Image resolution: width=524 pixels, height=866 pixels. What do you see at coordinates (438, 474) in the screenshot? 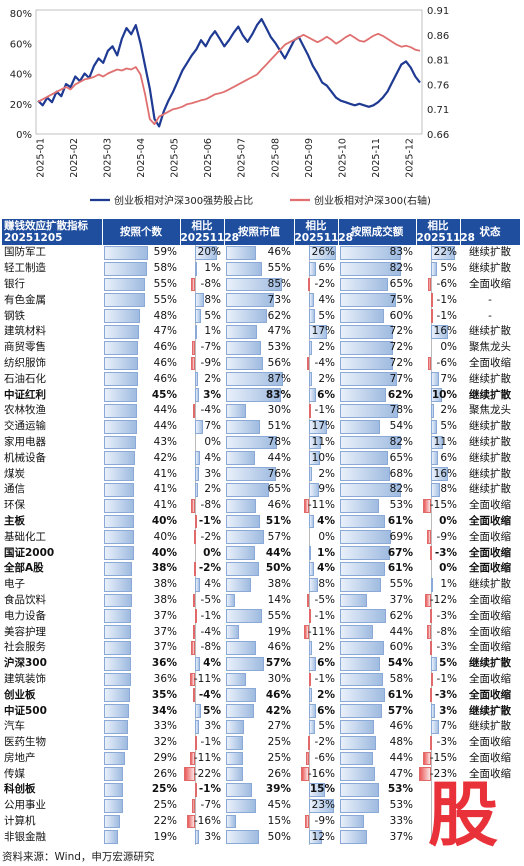
I see `change-cell: 16%` at bounding box center [438, 474].